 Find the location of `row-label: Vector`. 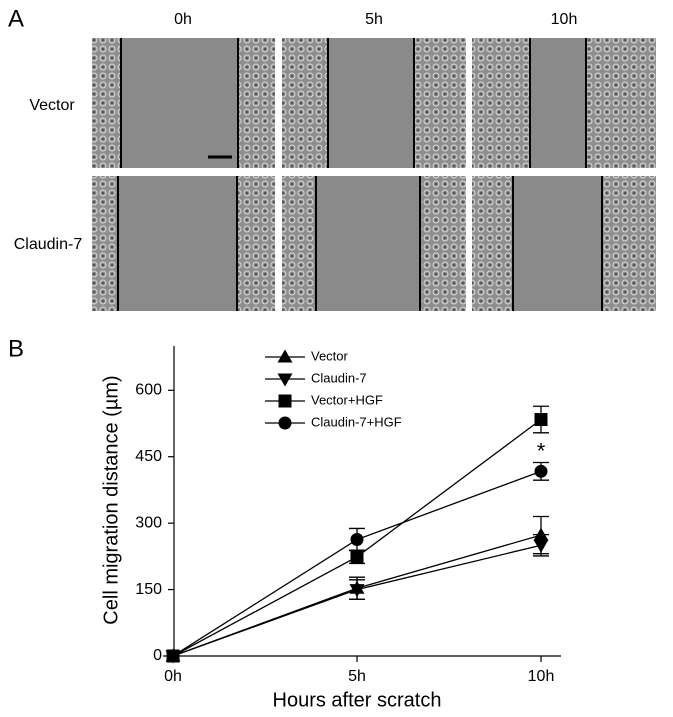

row-label: Vector is located at coordinates (52, 105).